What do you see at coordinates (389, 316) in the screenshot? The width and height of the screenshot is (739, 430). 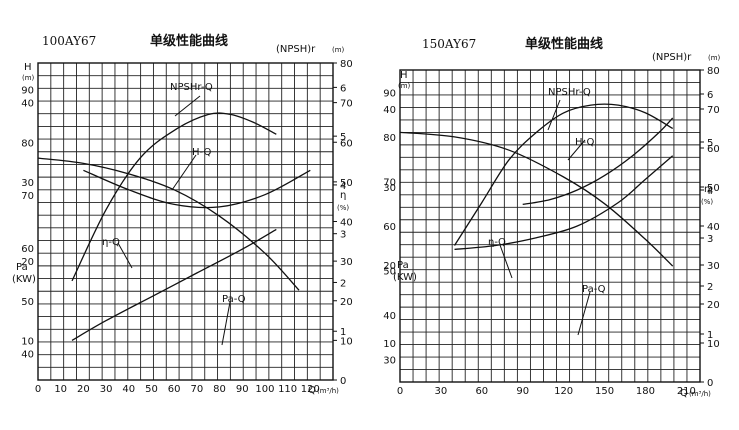 I see `h-tick-label: 40` at bounding box center [389, 316].